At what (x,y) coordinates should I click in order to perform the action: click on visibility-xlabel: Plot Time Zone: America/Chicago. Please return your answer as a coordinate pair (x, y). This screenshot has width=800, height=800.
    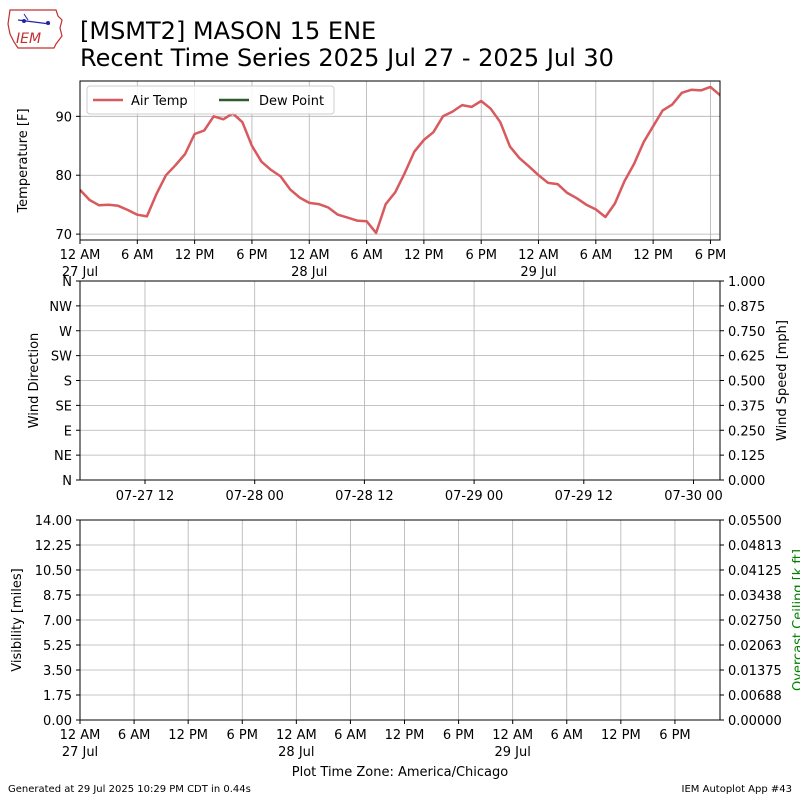
    Looking at the image, I should click on (400, 772).